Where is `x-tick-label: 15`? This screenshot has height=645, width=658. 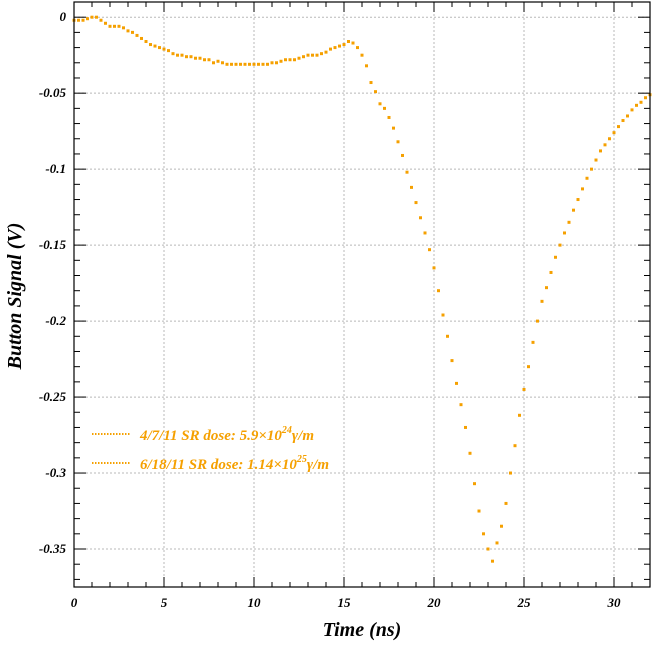 x-tick-label: 15 is located at coordinates (345, 602).